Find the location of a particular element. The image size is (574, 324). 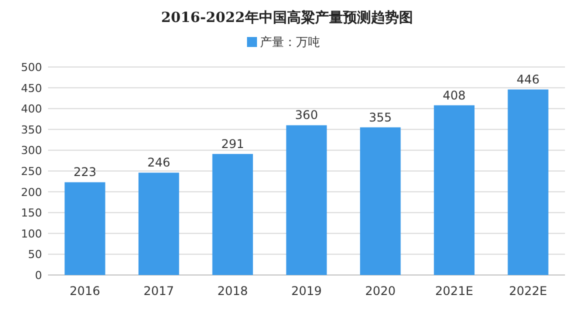

y-tick-label: 0 is located at coordinates (38, 275).